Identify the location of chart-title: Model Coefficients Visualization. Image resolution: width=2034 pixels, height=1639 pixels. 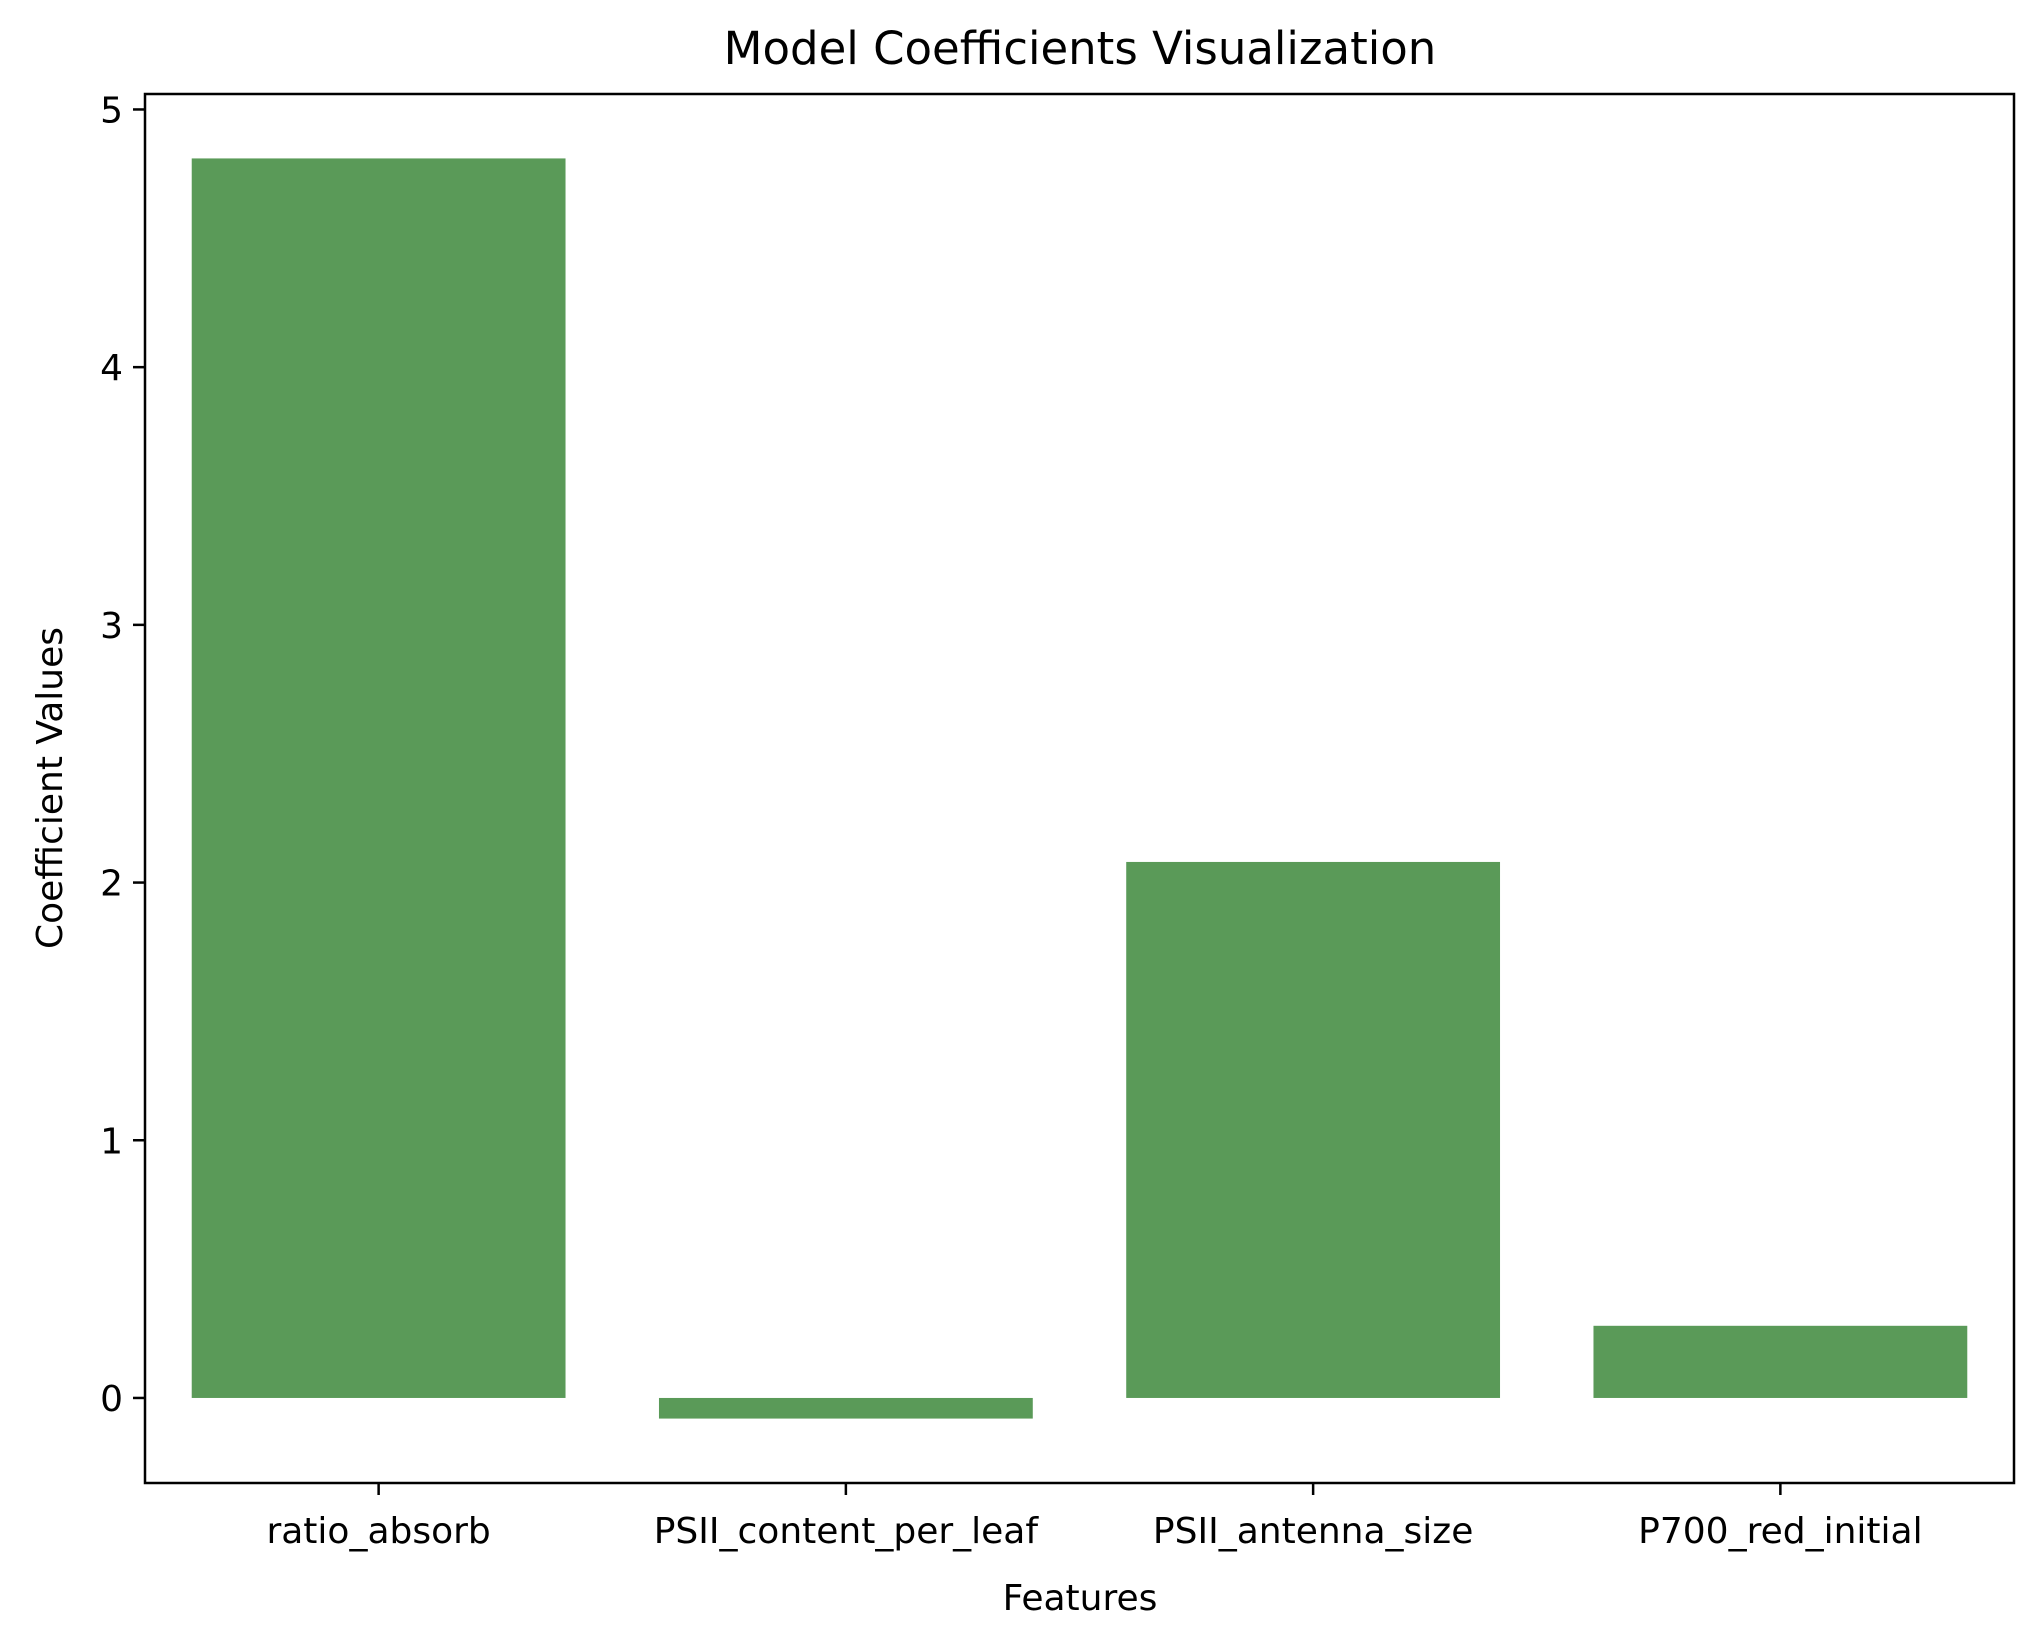
(1080, 48).